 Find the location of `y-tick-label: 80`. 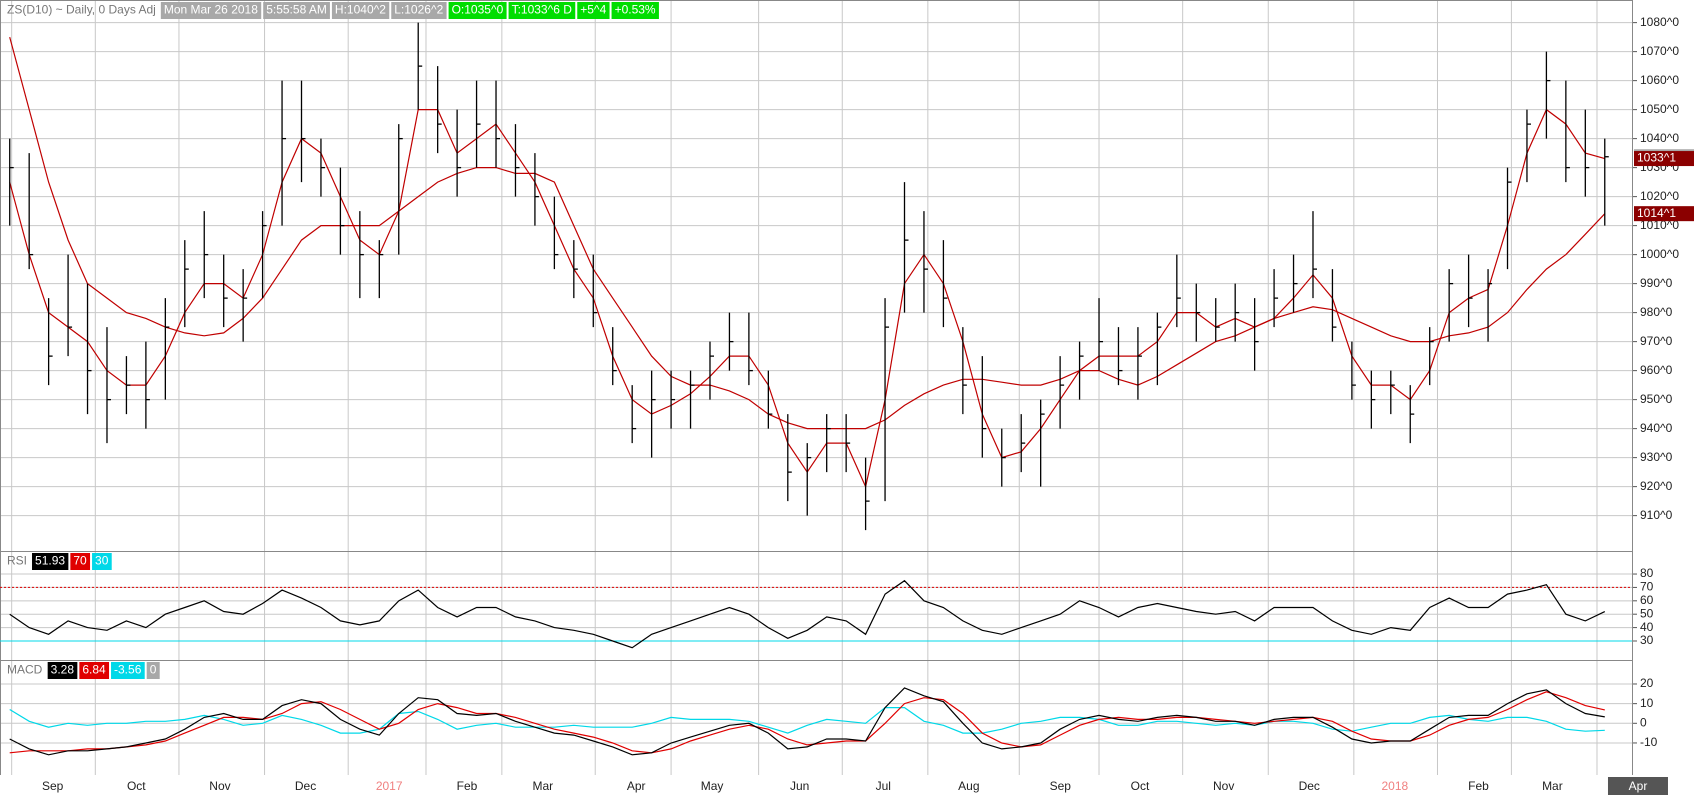

y-tick-label: 80 is located at coordinates (1647, 573).